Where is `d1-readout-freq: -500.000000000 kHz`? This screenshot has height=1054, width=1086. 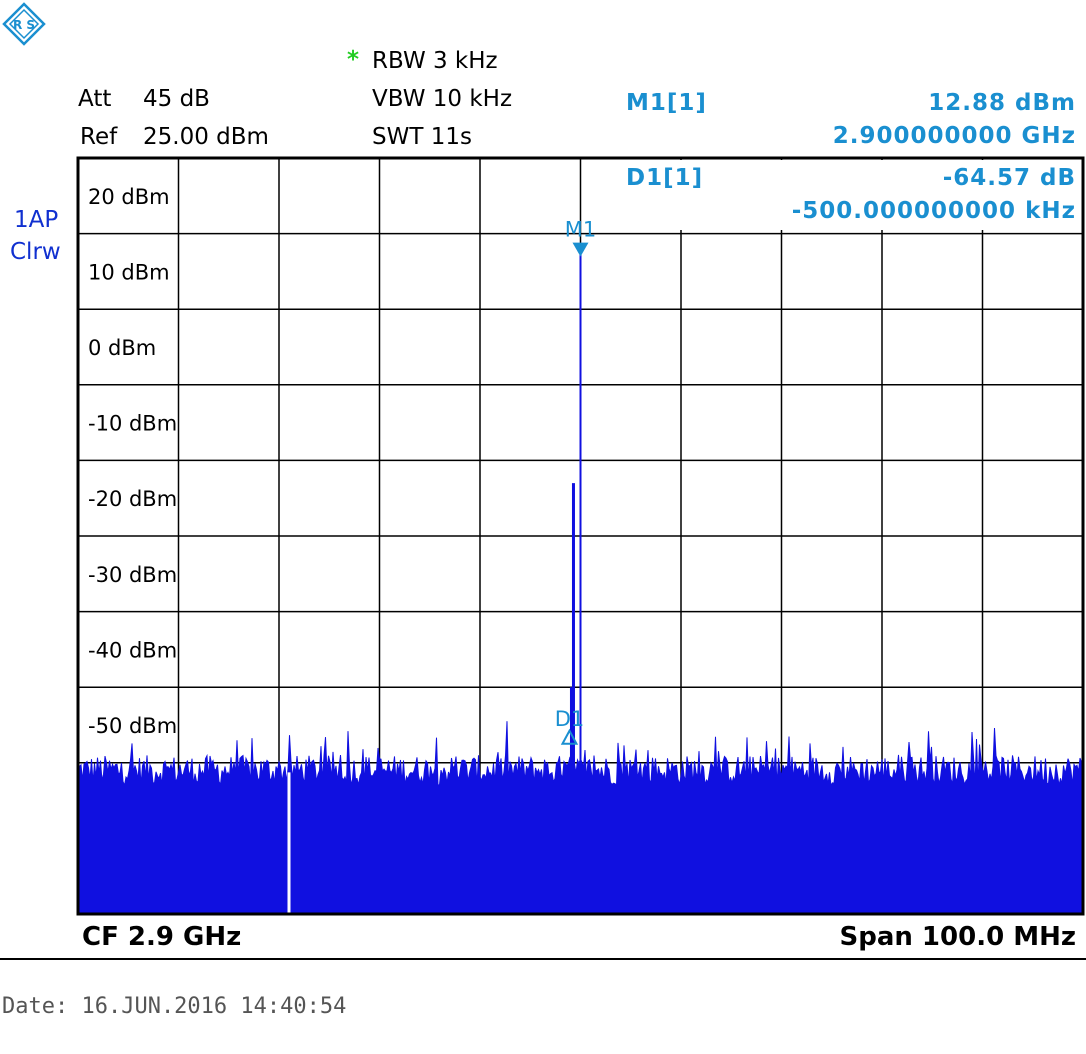 d1-readout-freq: -500.000000000 kHz is located at coordinates (933, 211).